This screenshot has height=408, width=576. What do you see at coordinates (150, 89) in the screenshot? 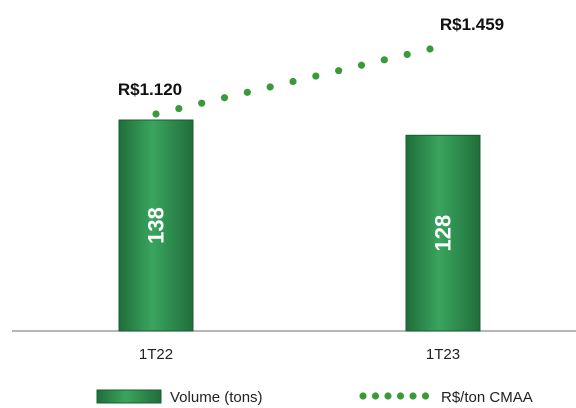
I see `line-value-label: R$1.120` at bounding box center [150, 89].